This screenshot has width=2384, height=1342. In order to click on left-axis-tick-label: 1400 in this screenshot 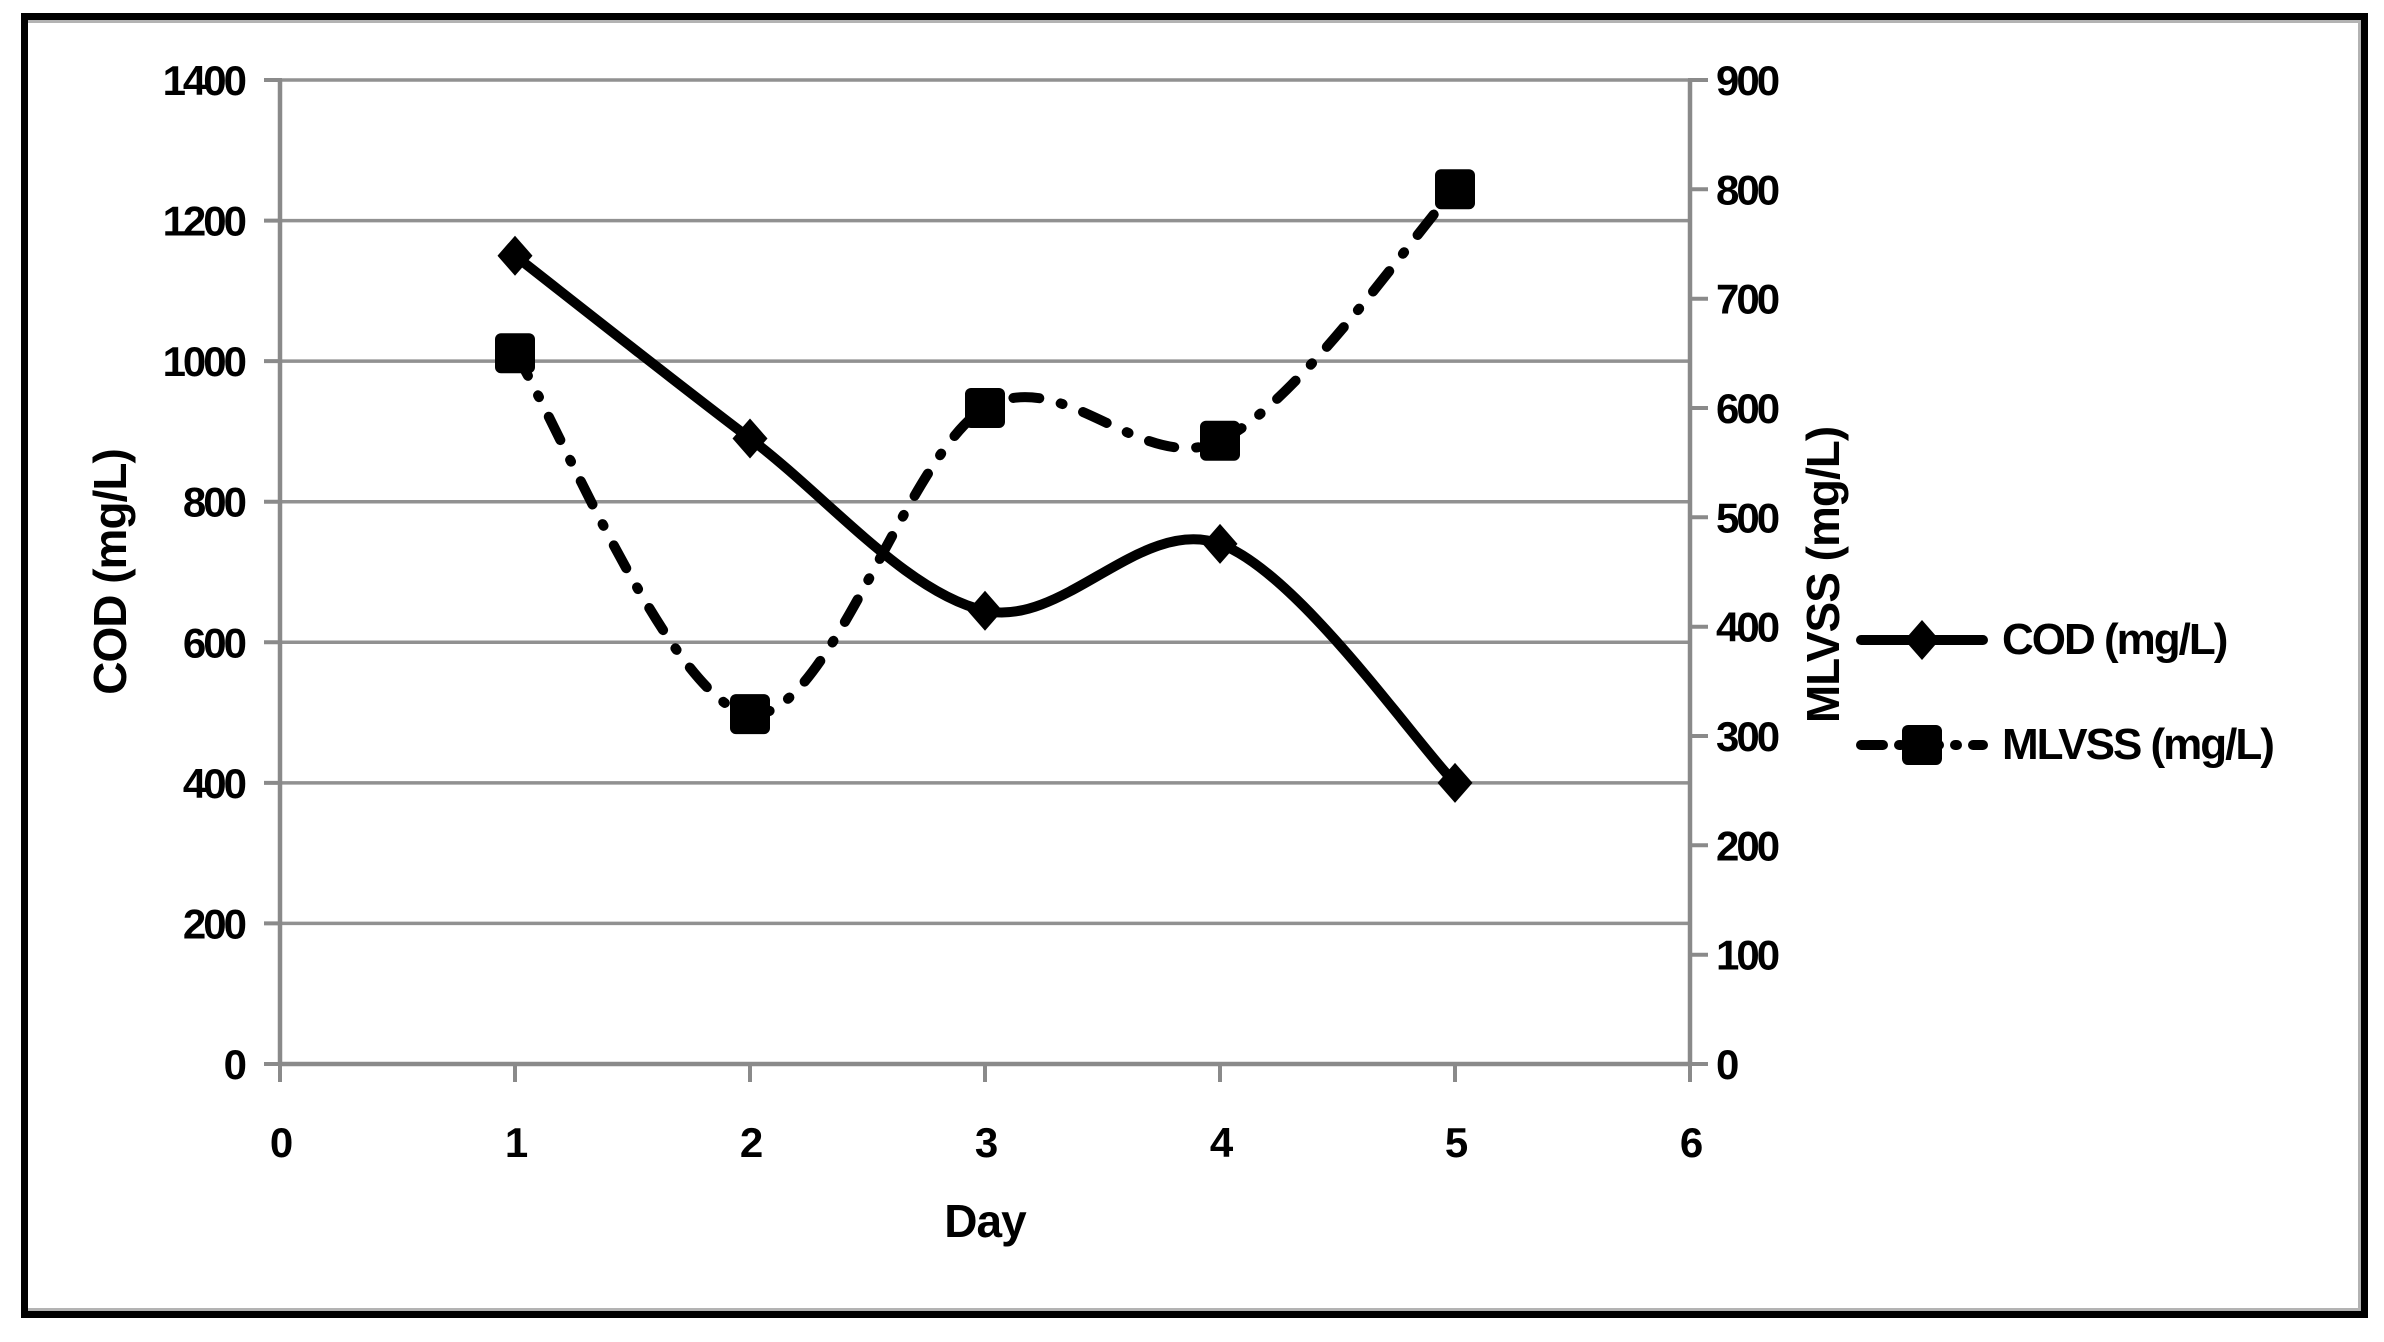, I will do `click(204, 80)`.